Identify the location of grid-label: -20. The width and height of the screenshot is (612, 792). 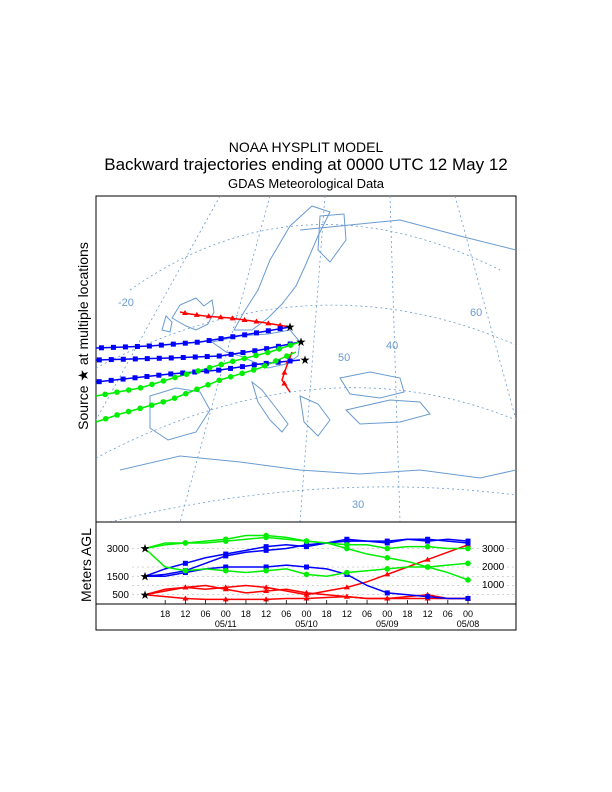
(126, 303).